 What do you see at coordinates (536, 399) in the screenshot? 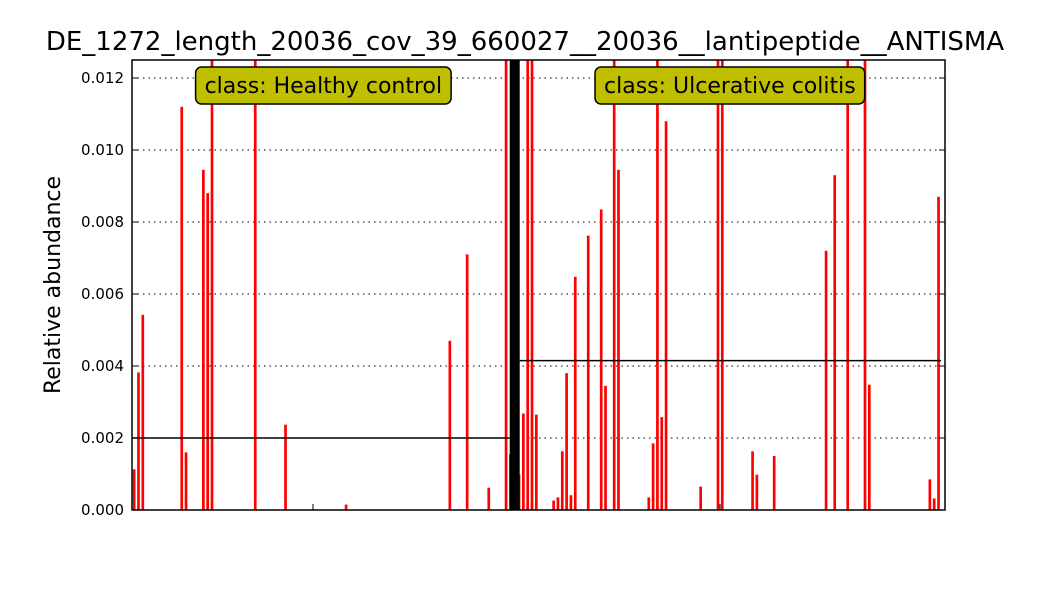
I see `class-mean-lines` at bounding box center [536, 399].